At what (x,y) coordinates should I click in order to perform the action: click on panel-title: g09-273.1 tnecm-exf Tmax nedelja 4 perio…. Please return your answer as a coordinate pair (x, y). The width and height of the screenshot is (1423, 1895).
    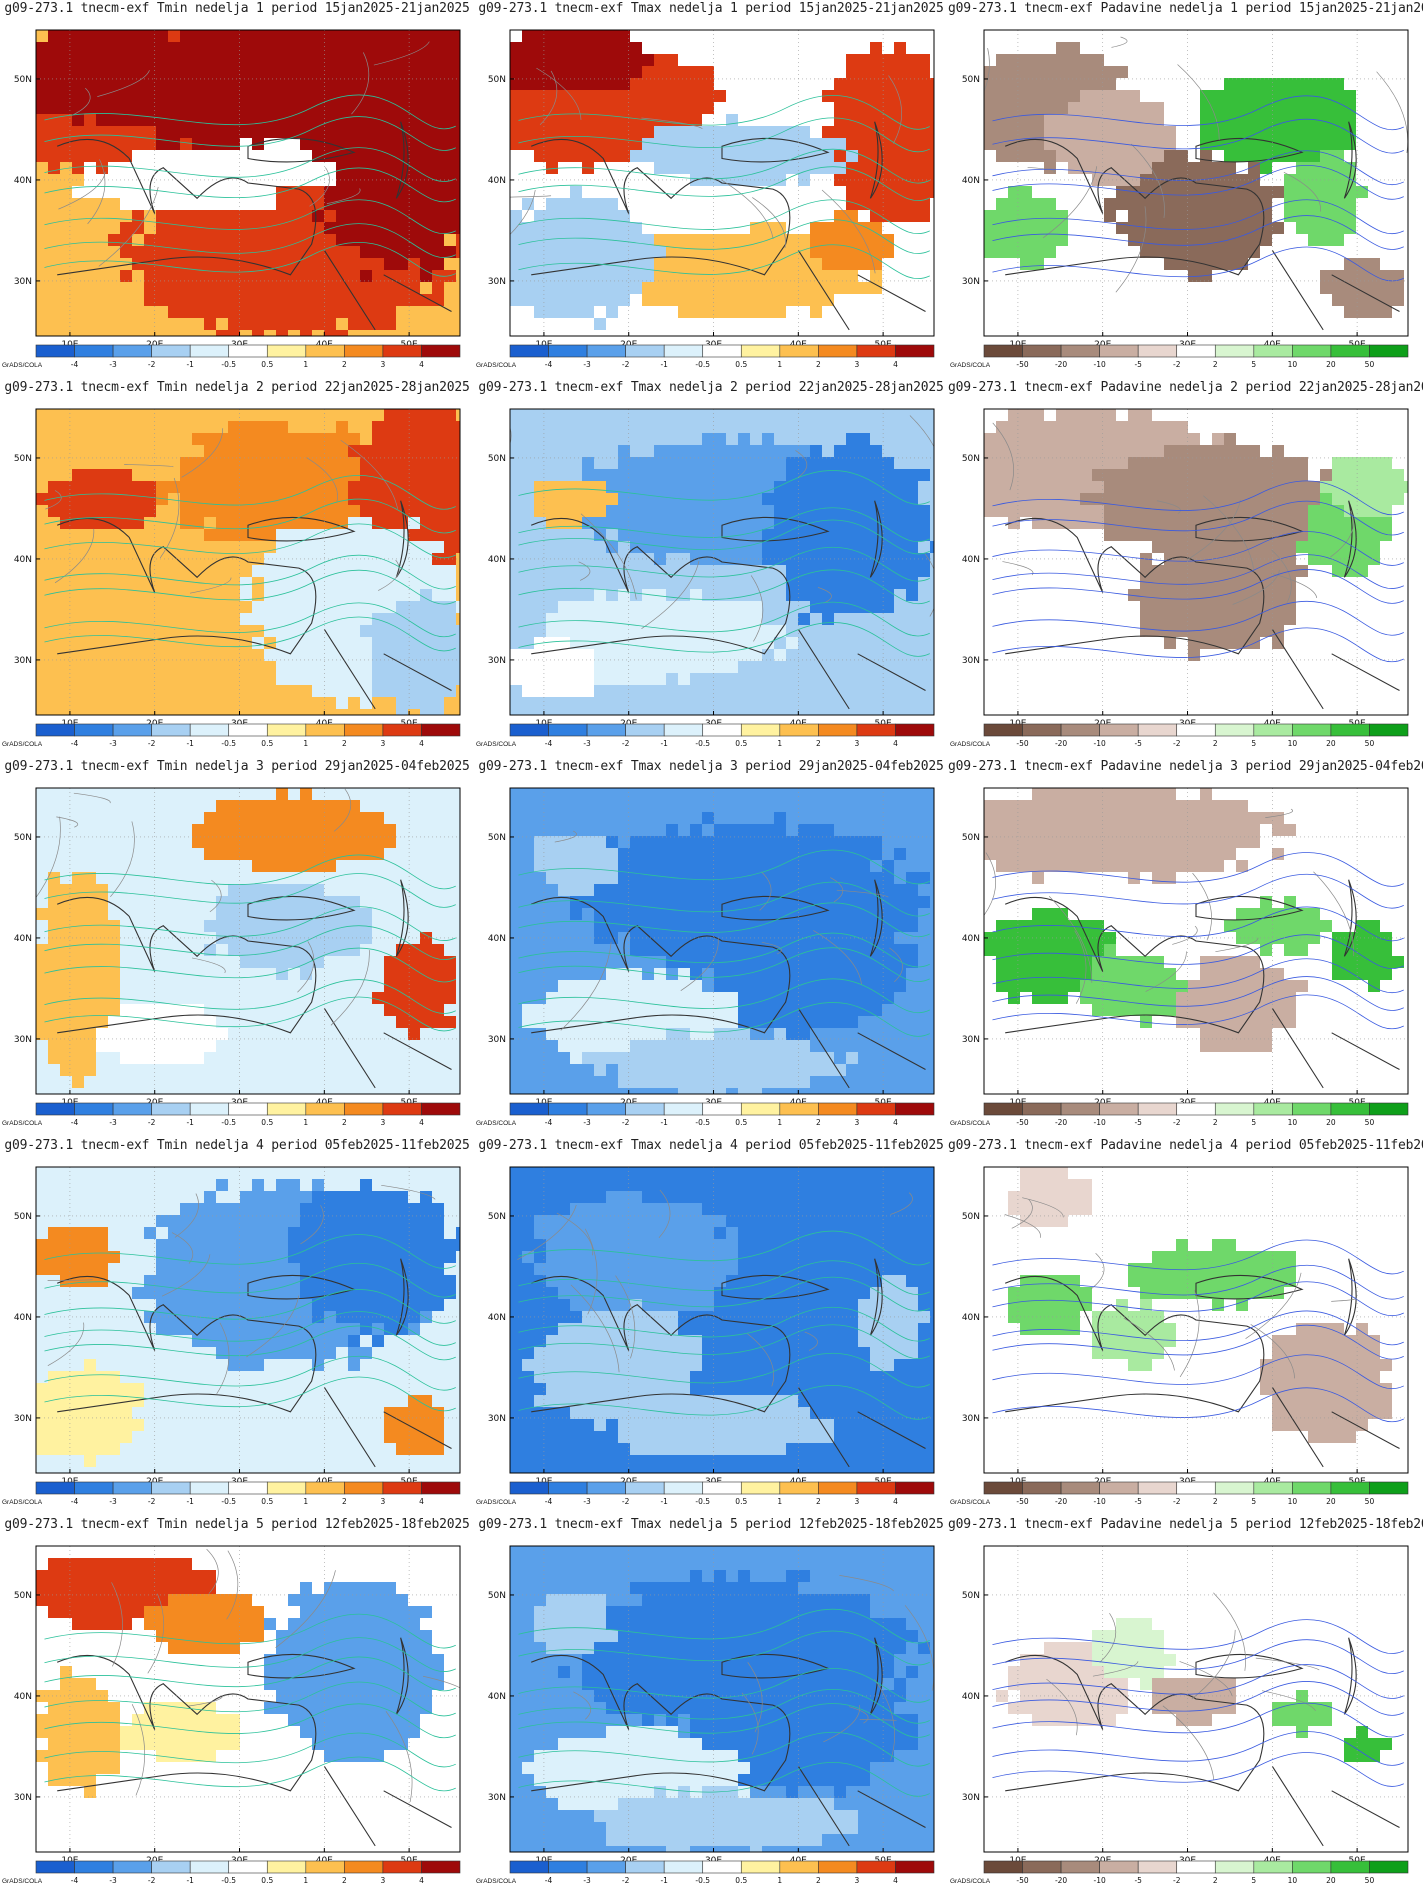
    Looking at the image, I should click on (711, 1145).